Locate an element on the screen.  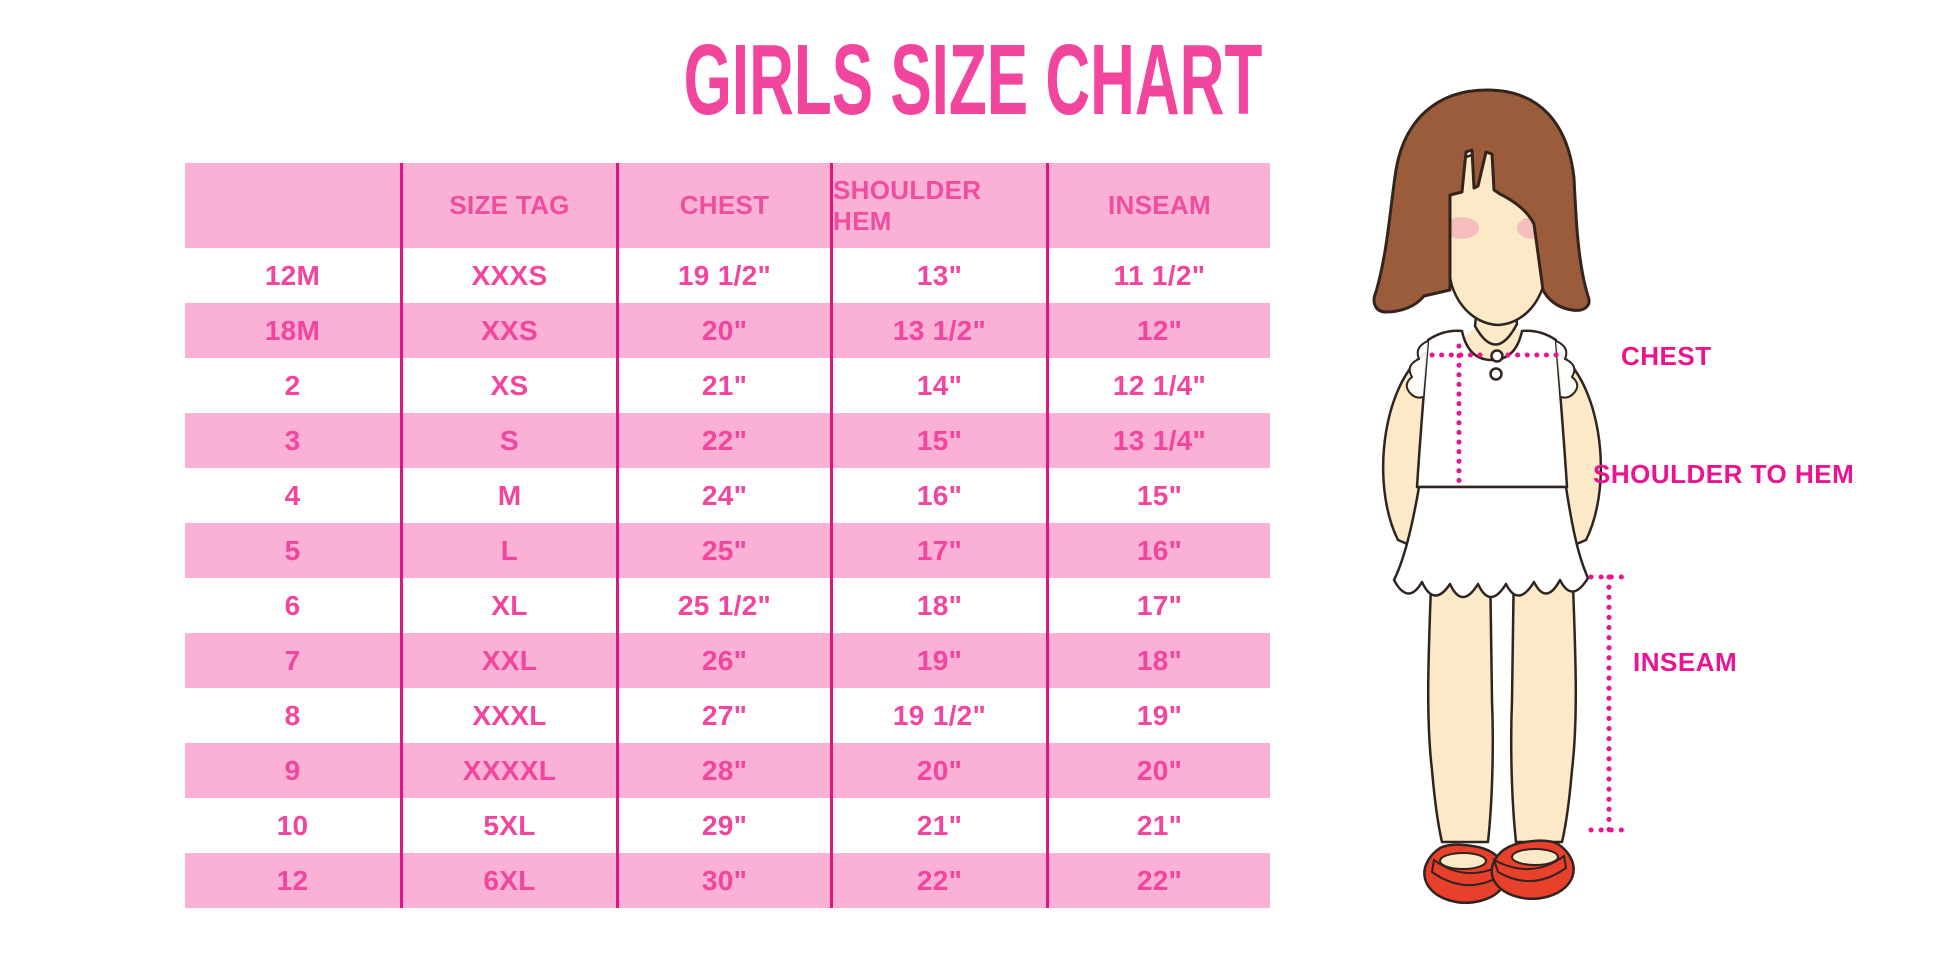
table-cell: M is located at coordinates (508, 495).